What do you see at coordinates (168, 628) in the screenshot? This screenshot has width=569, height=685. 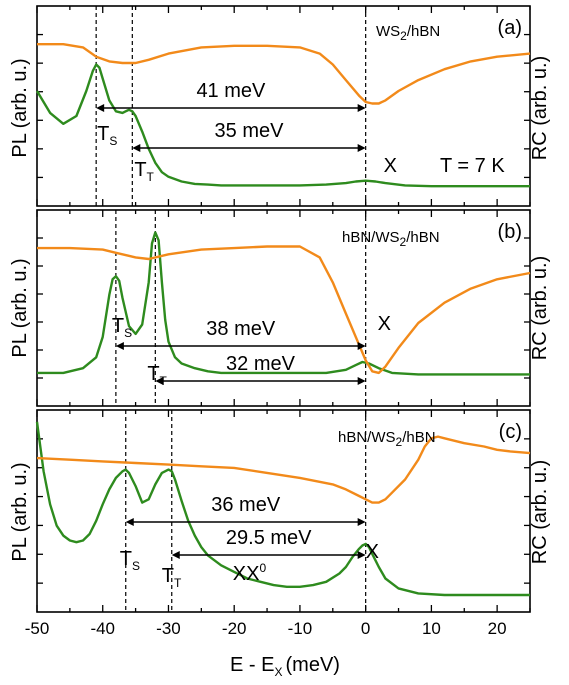 I see `x-tick-label: -30` at bounding box center [168, 628].